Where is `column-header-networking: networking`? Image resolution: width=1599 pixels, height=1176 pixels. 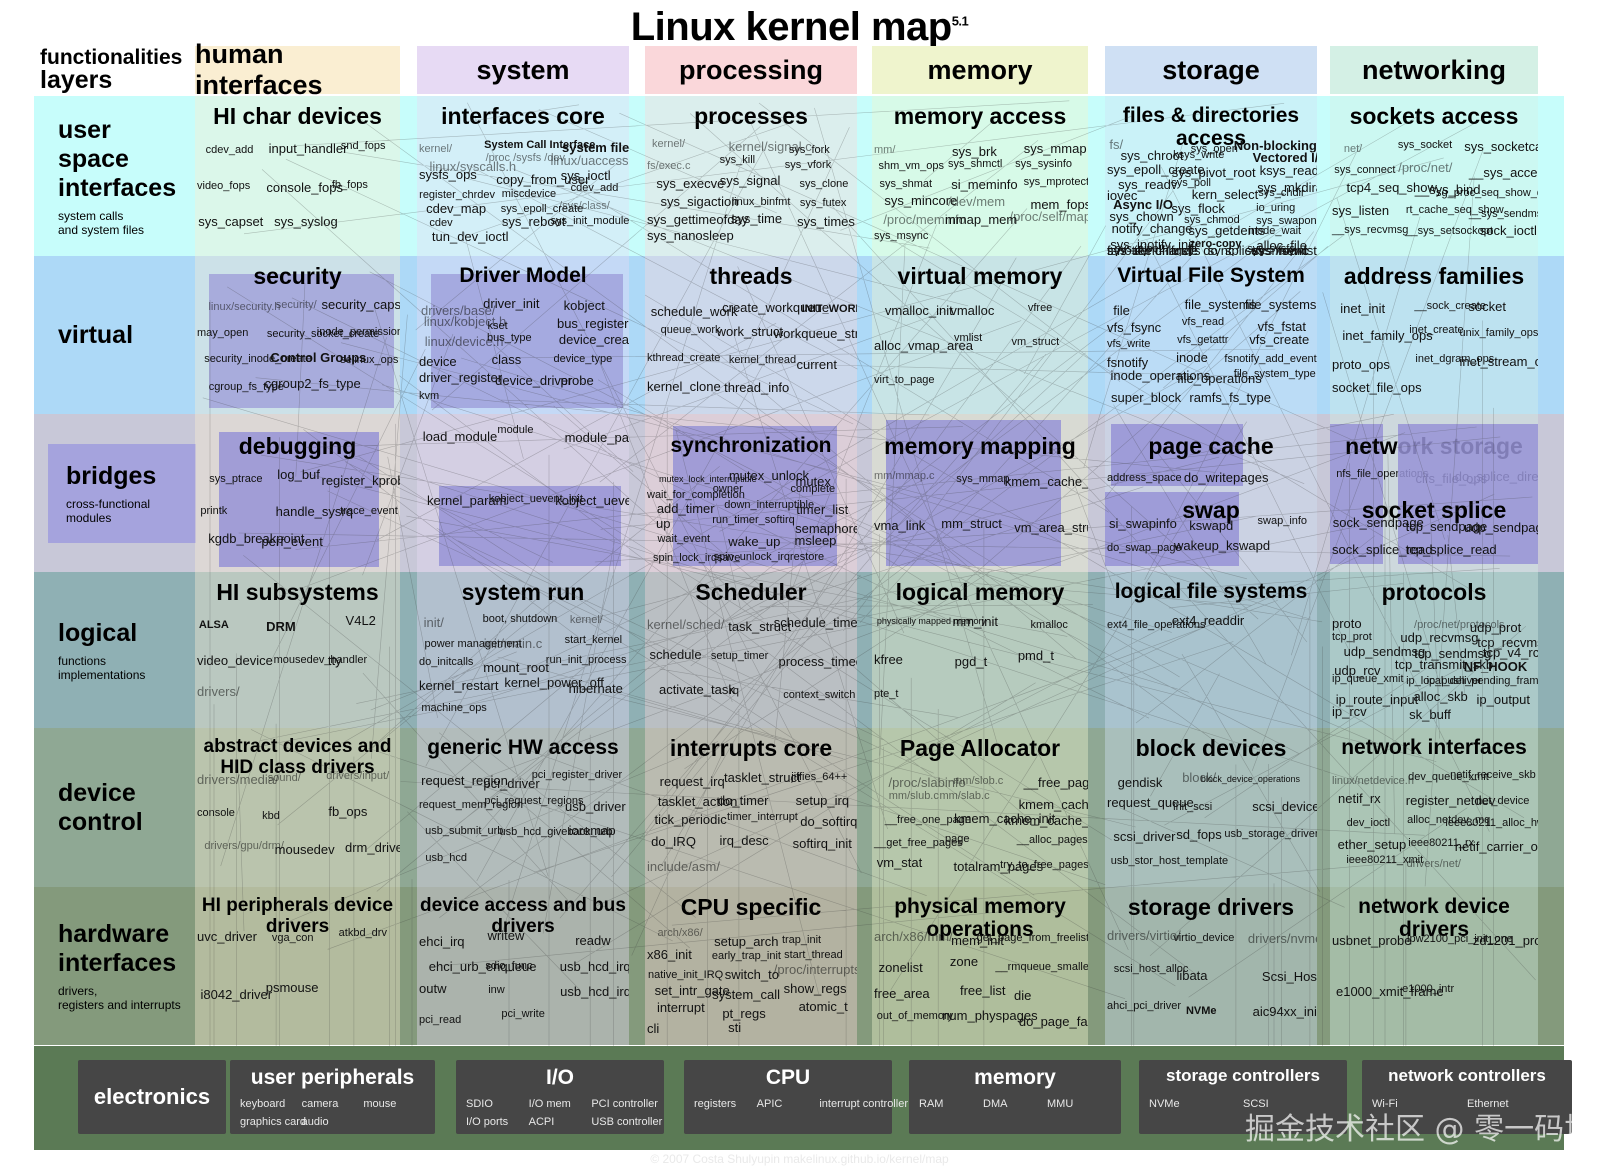 column-header-networking: networking is located at coordinates (1434, 70).